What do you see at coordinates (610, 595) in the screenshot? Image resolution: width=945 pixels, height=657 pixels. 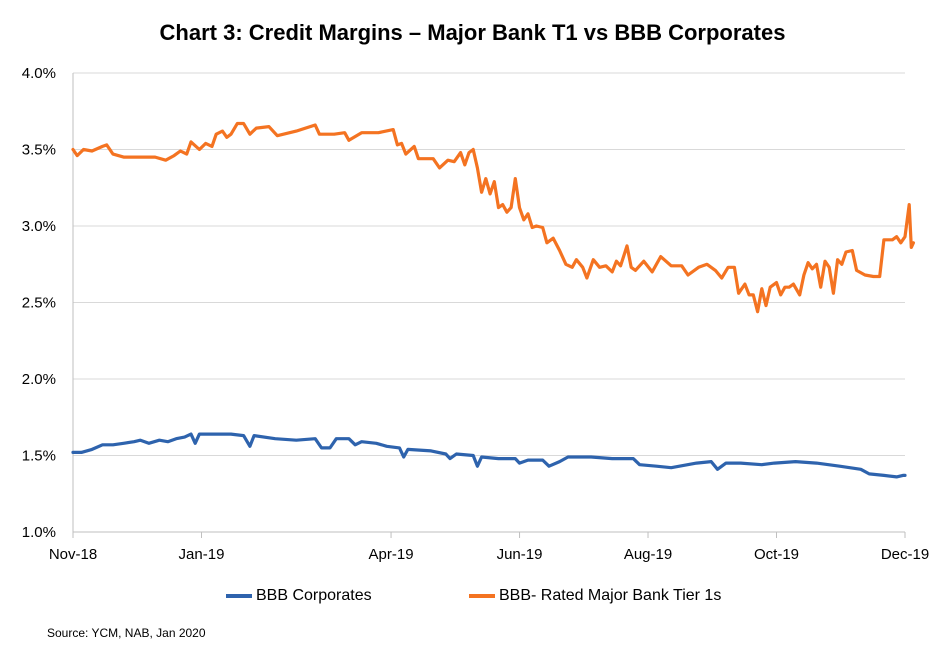 I see `legend-label-bank-tier1: BBB- Rated Major Bank Tier 1s` at bounding box center [610, 595].